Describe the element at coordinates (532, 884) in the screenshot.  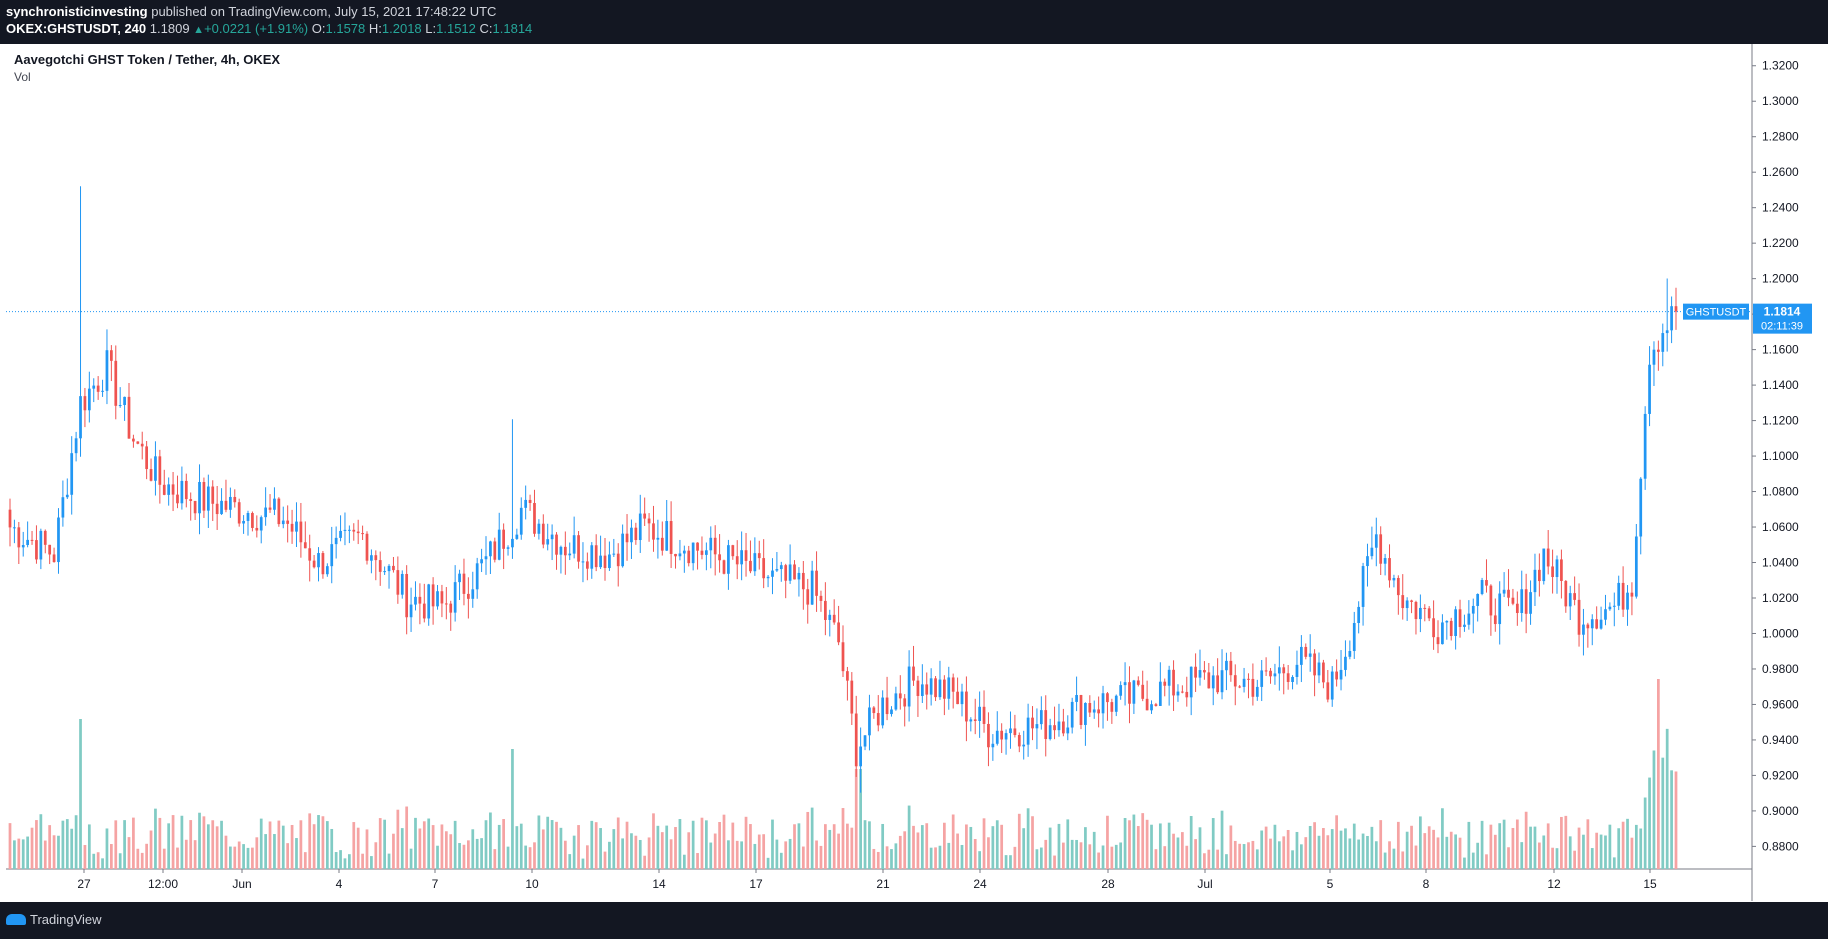
I see `time-tick-label: 10` at that location.